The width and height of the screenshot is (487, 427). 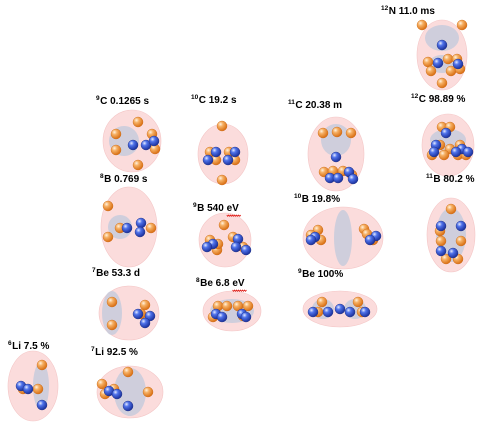 I want to click on nucleus-label-c12: 12C 98.89 %, so click(x=438, y=99).